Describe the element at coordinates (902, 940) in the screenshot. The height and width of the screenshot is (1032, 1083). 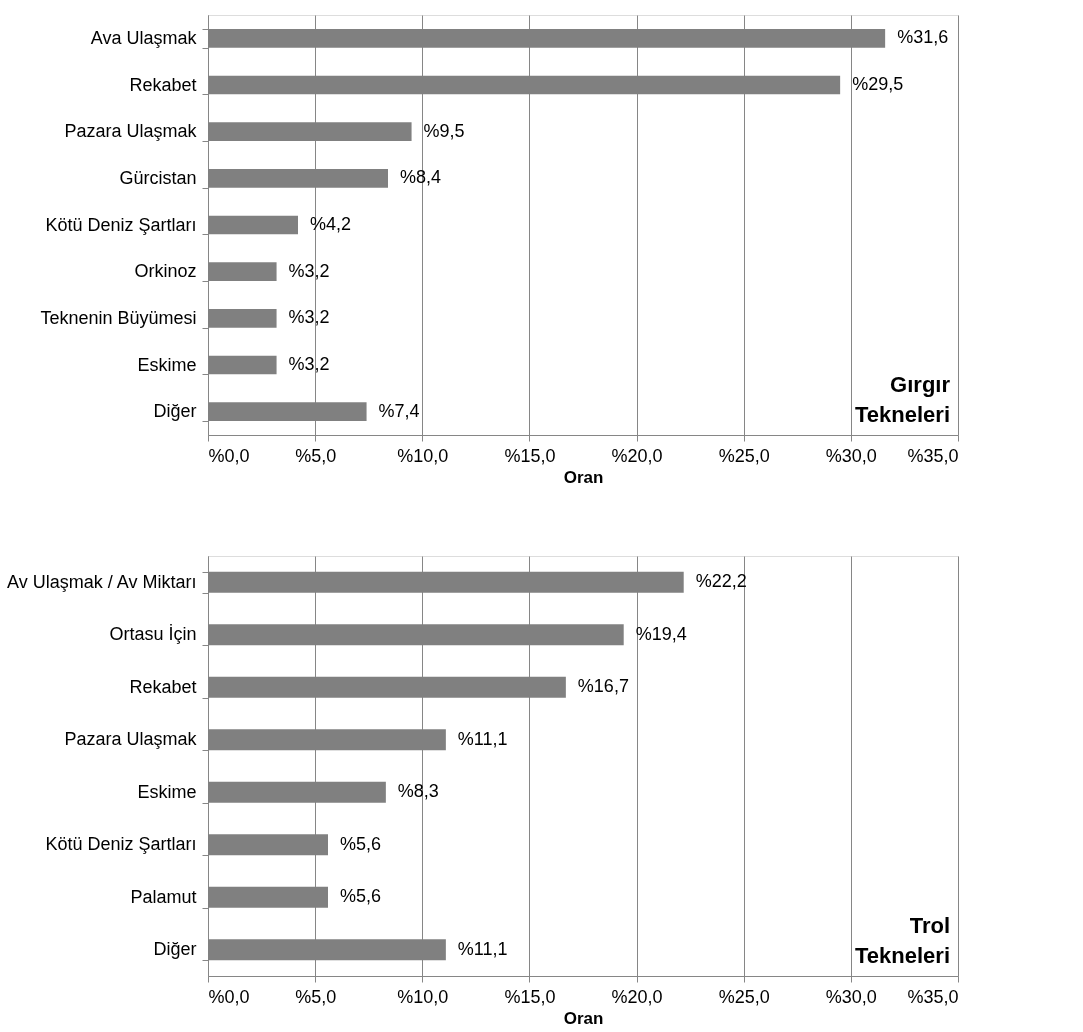
I see `annotation: Trol Tekneleri` at that location.